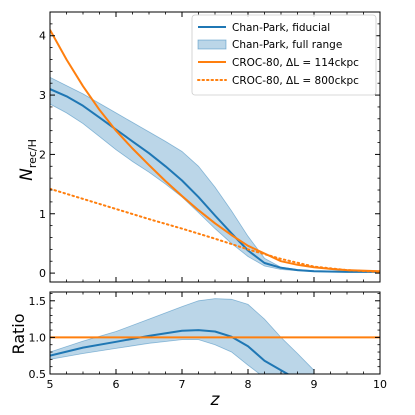 This screenshot has height=415, width=415. I want to click on bot-y-tick-label: 1.5, so click(38, 301).